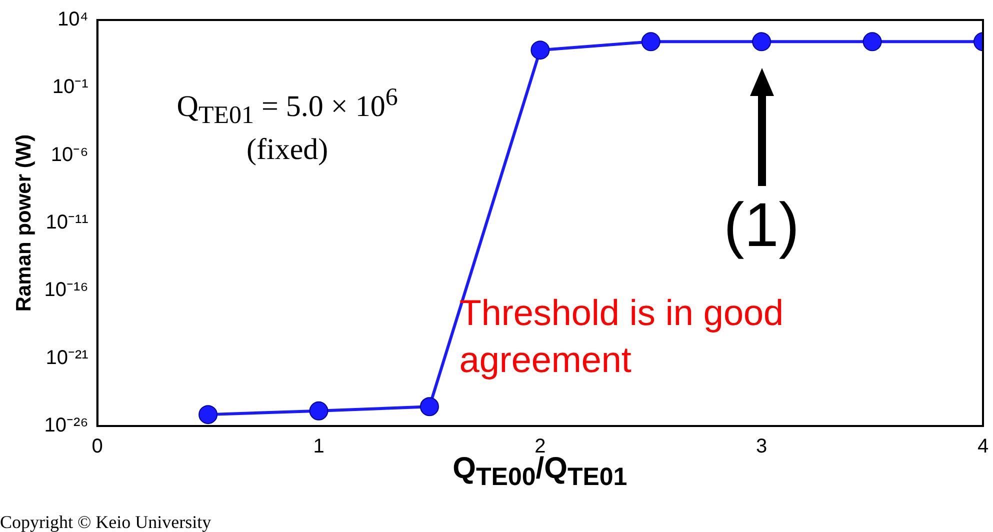 The width and height of the screenshot is (993, 532). Describe the element at coordinates (318, 447) in the screenshot. I see `x-tick-label: 1` at that location.